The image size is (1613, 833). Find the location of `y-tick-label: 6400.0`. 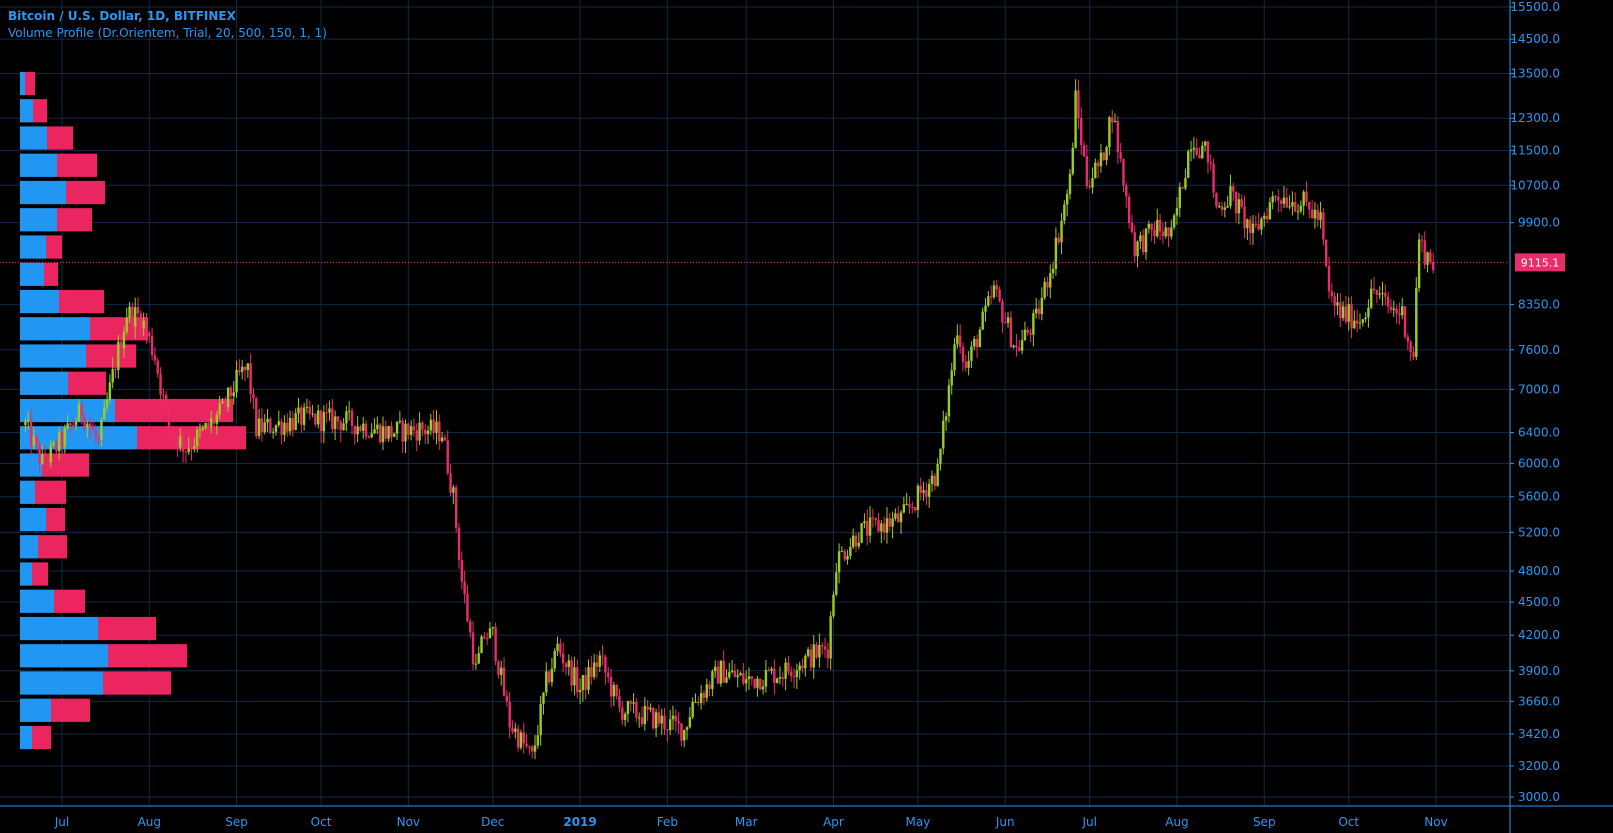

y-tick-label: 6400.0 is located at coordinates (1539, 433).